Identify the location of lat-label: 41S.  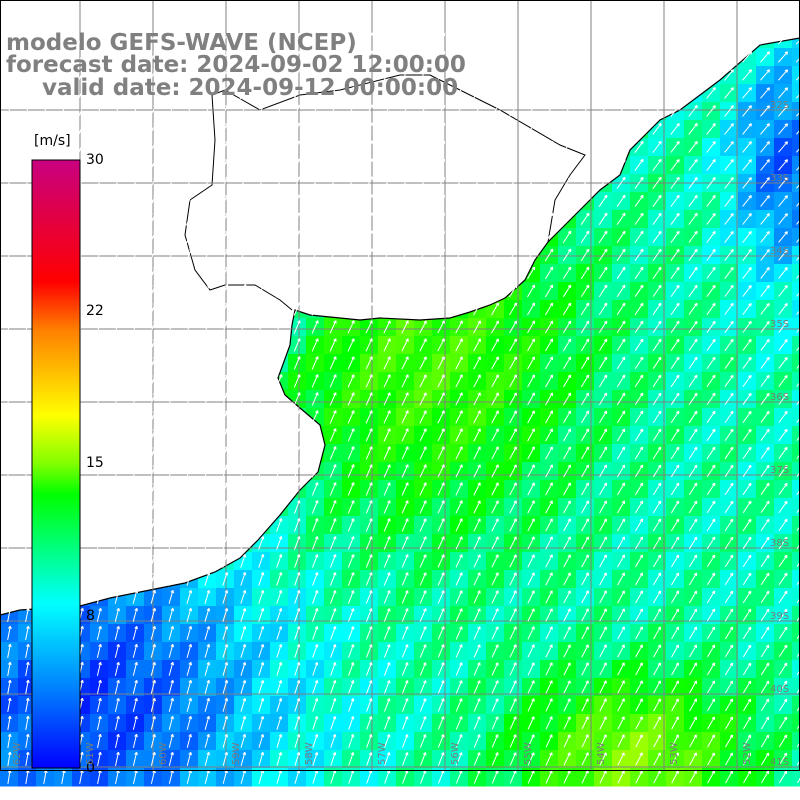
(780, 762).